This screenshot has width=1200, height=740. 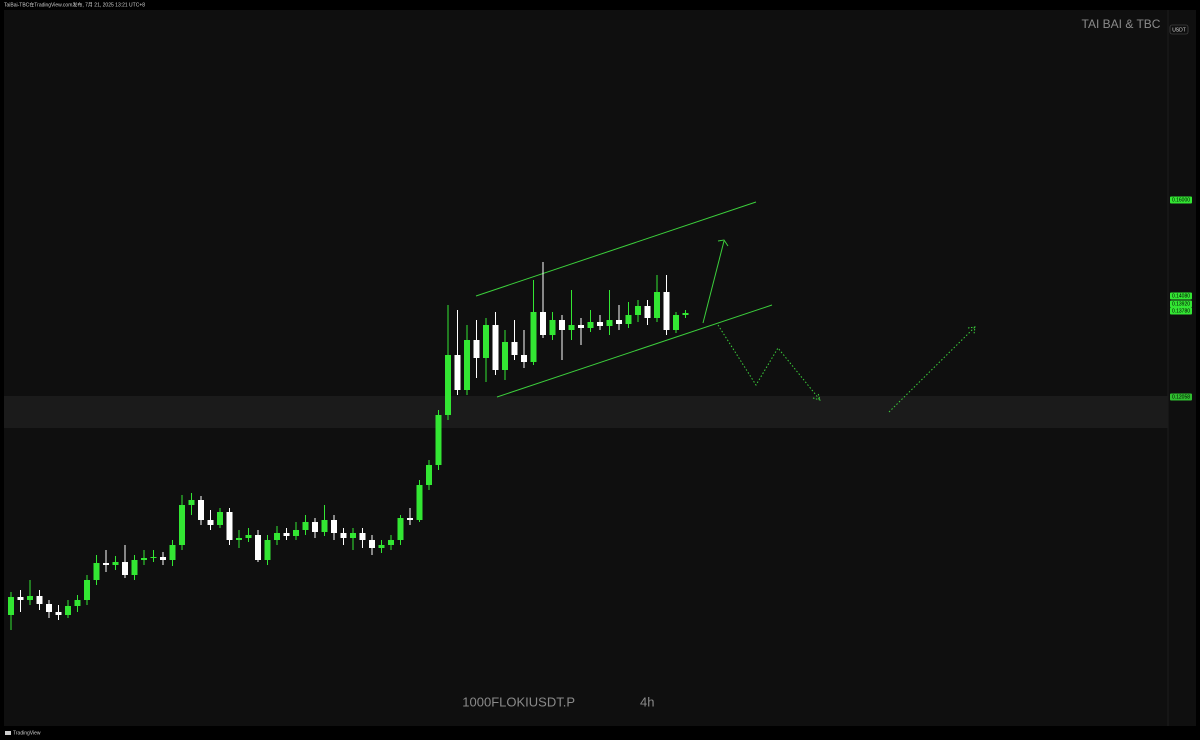 What do you see at coordinates (1121, 24) in the screenshot?
I see `watermark: TAI BAI & TBC` at bounding box center [1121, 24].